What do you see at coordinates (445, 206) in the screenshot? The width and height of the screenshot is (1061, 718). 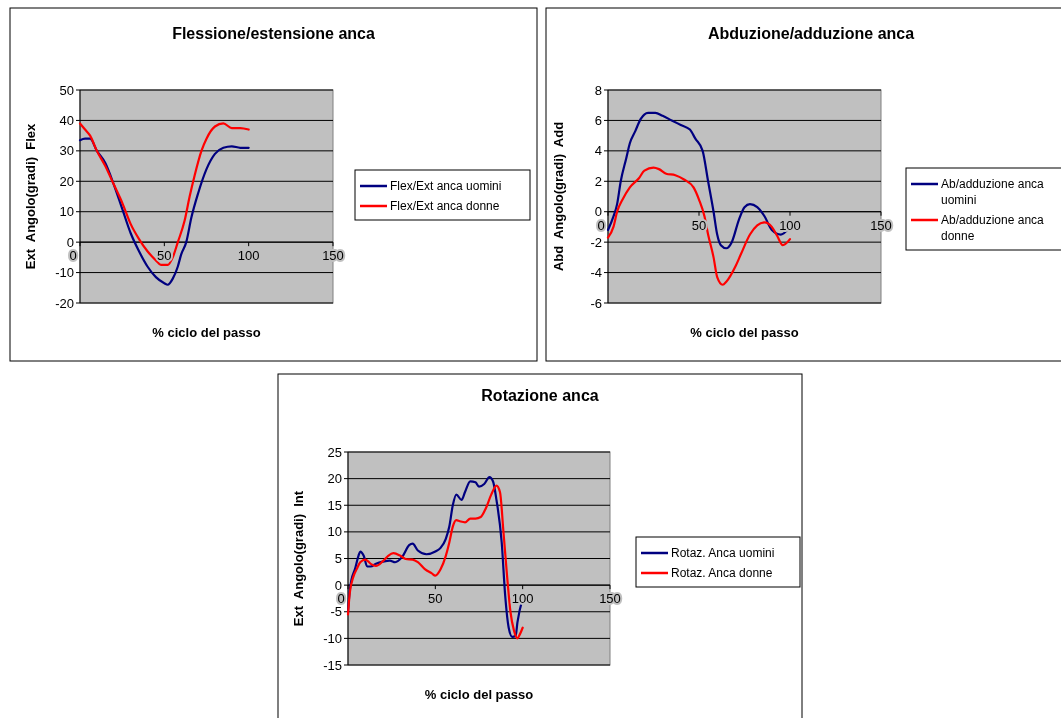 I see `legend-label: Flex/Ext anca donne` at bounding box center [445, 206].